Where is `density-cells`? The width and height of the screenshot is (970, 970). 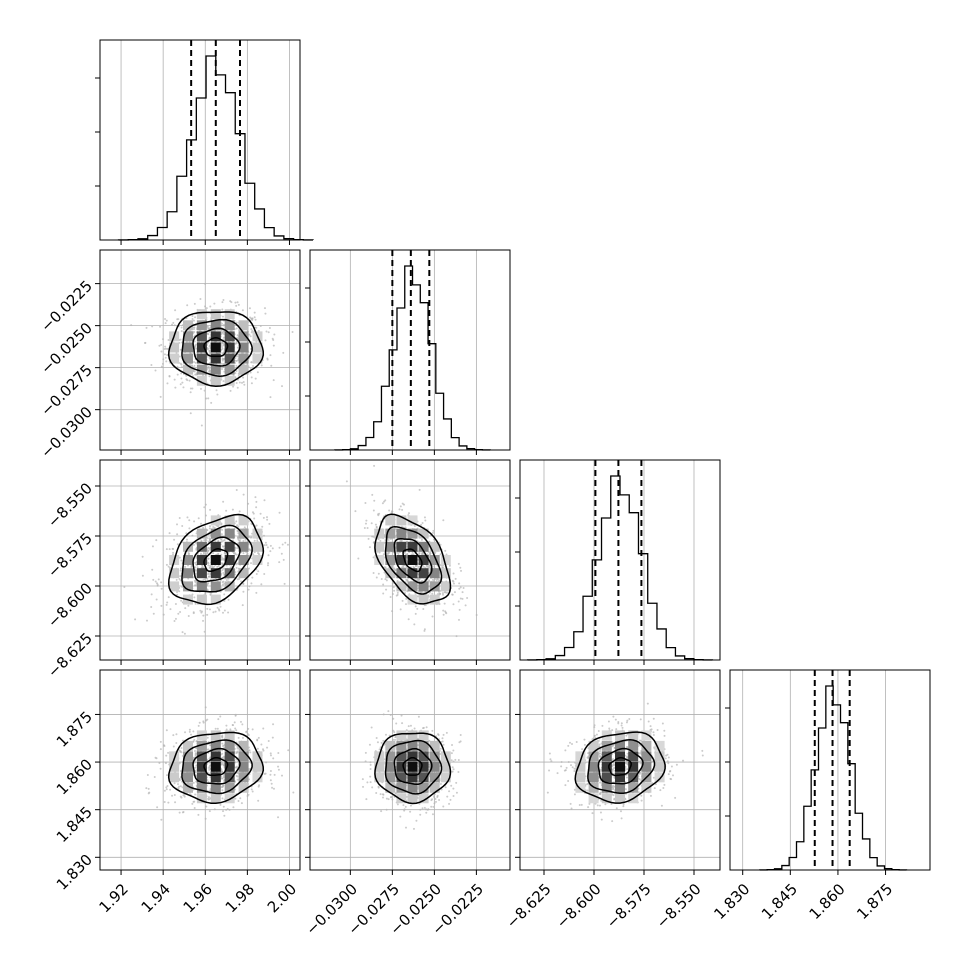 density-cells is located at coordinates (216, 767).